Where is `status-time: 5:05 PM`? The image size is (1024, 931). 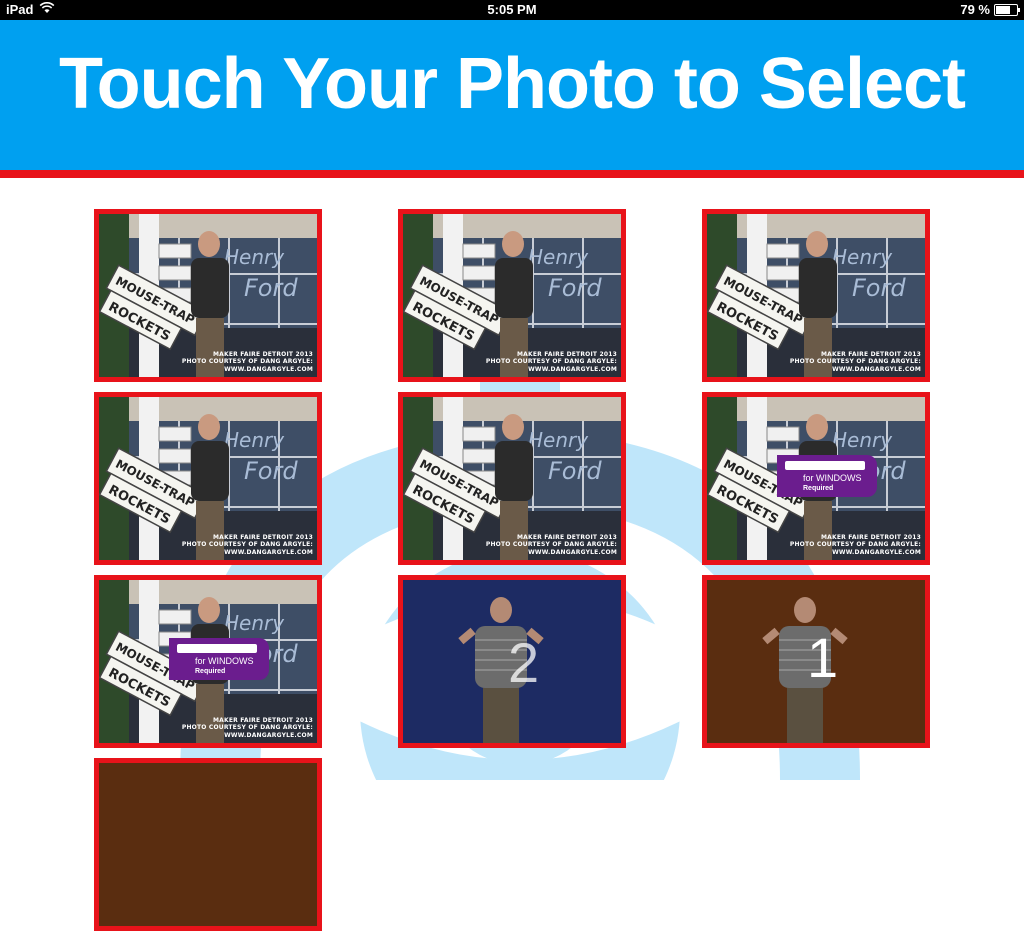
status-time: 5:05 PM is located at coordinates (512, 9).